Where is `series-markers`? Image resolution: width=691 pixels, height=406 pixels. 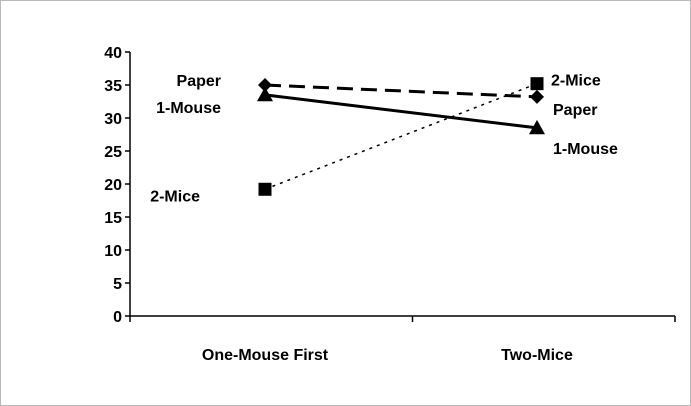
series-markers is located at coordinates (401, 136).